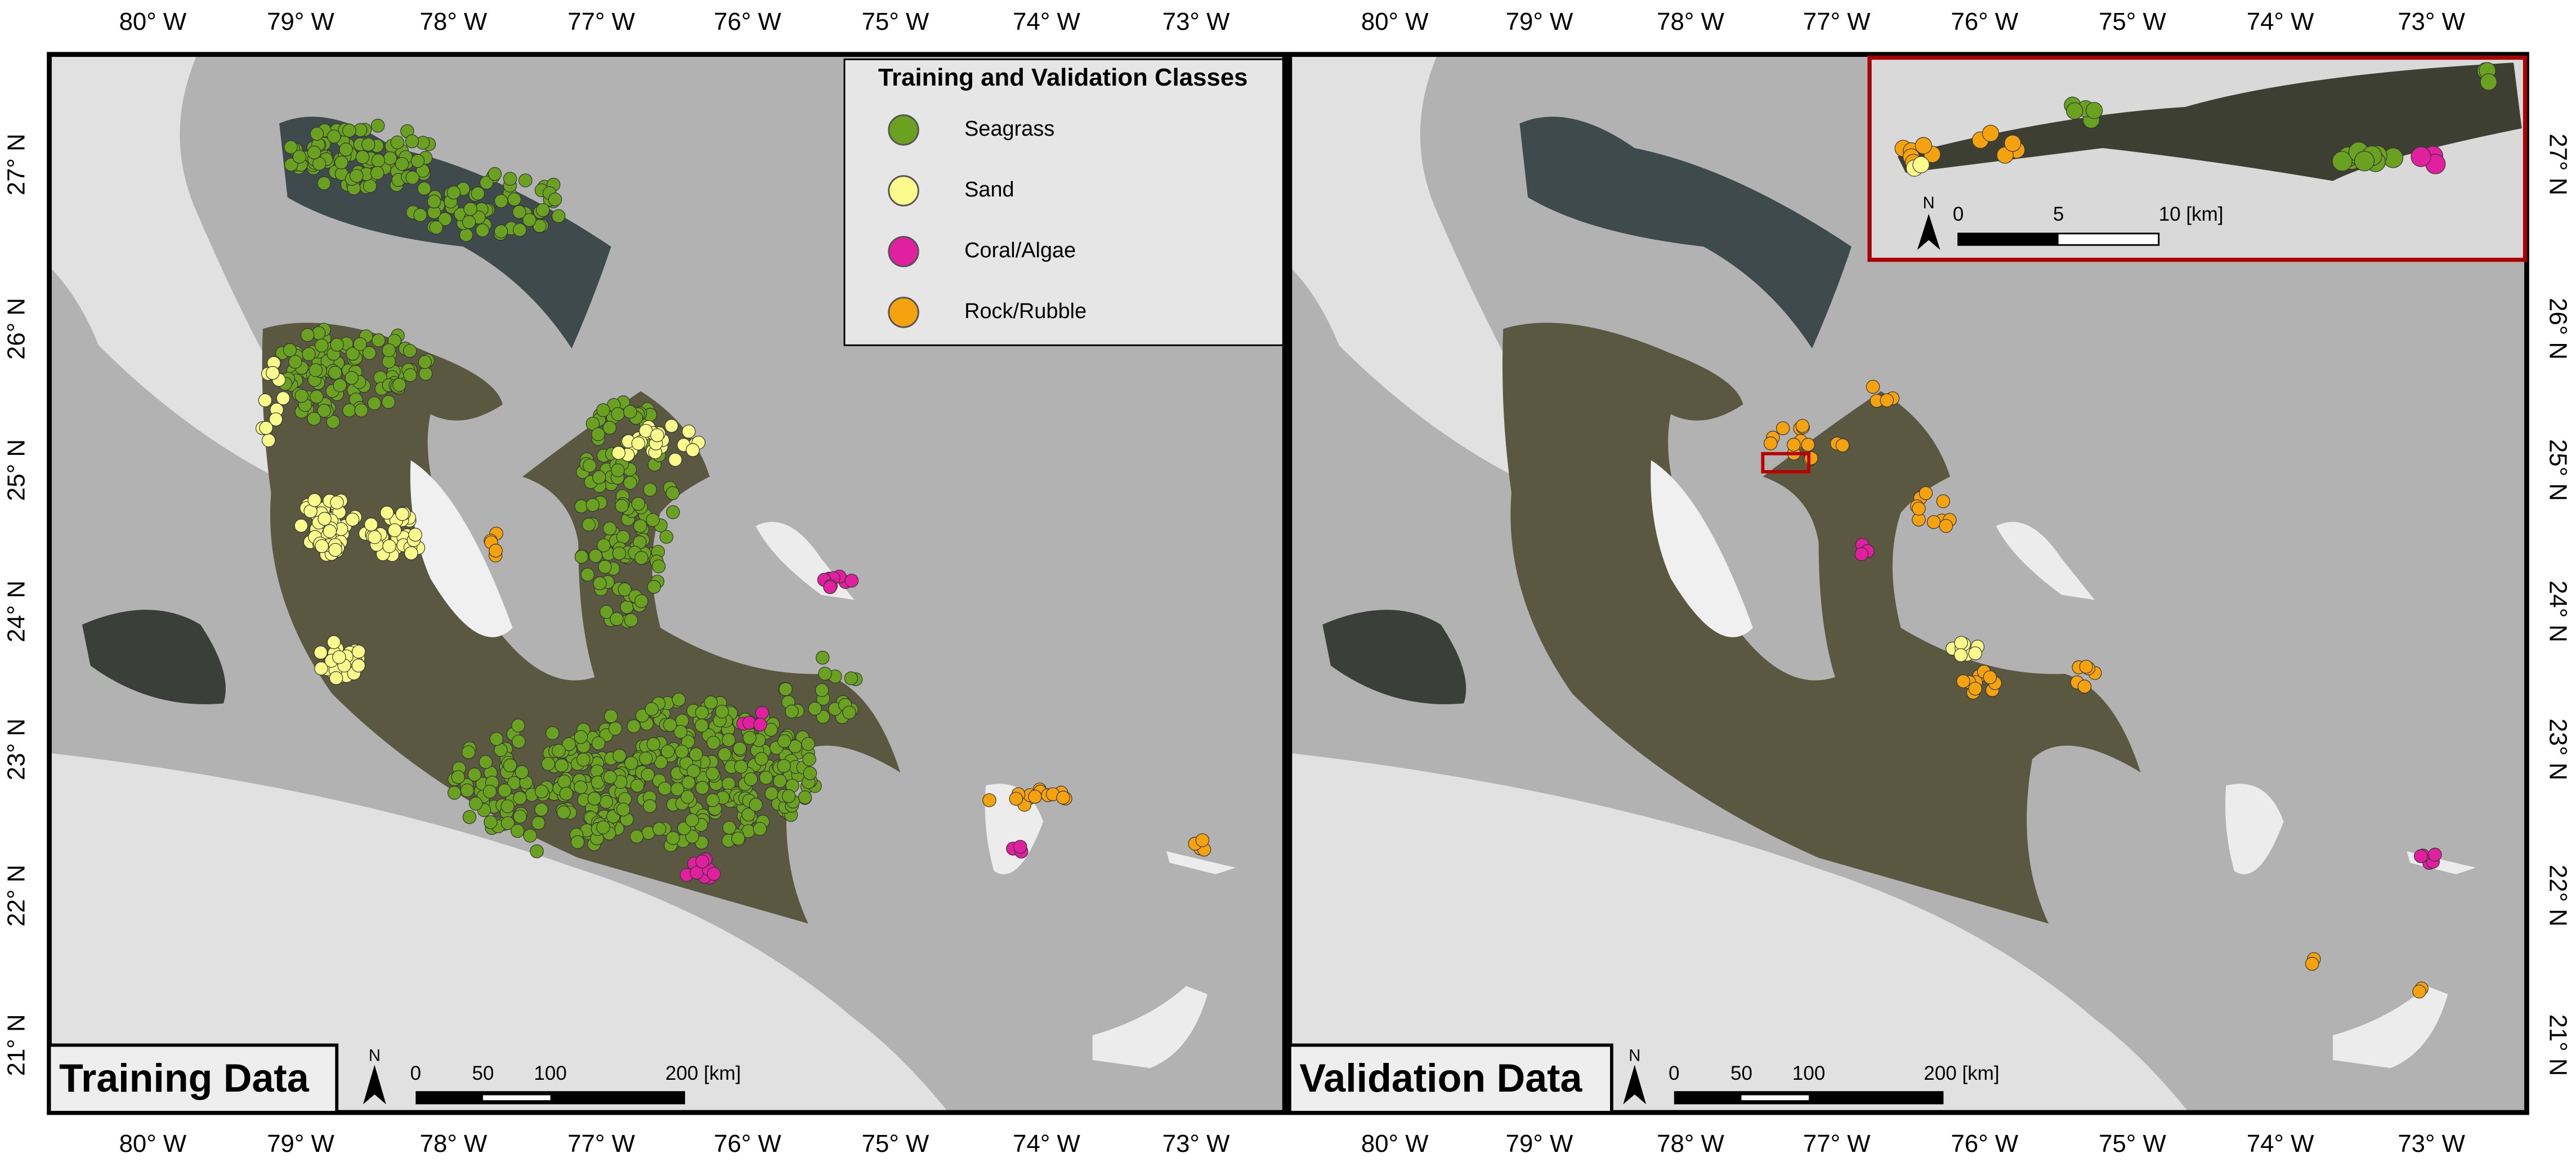 The image size is (2576, 1162). I want to click on longitude-label: 74° W, so click(1046, 1143).